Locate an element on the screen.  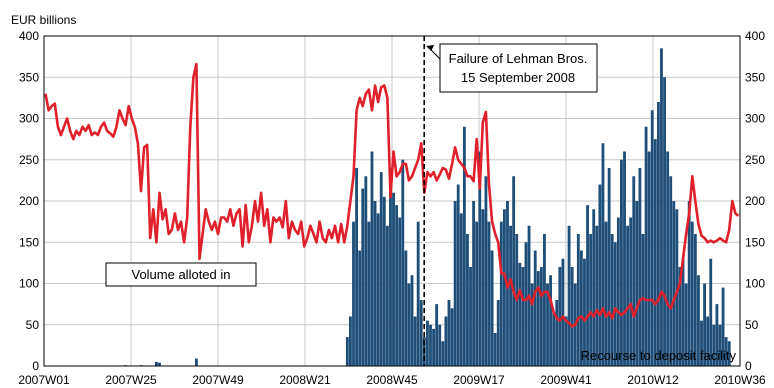
y-tick-label-right: 50 is located at coordinates (752, 325).